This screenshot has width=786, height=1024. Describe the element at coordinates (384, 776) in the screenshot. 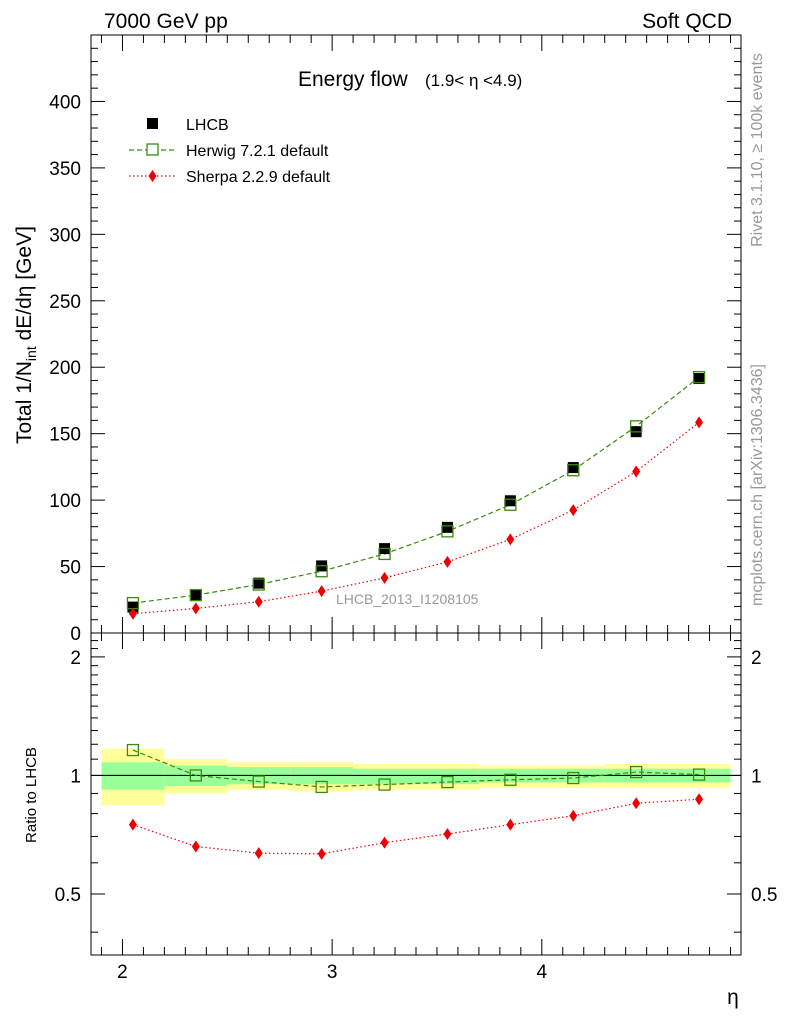

I see `band-green` at that location.